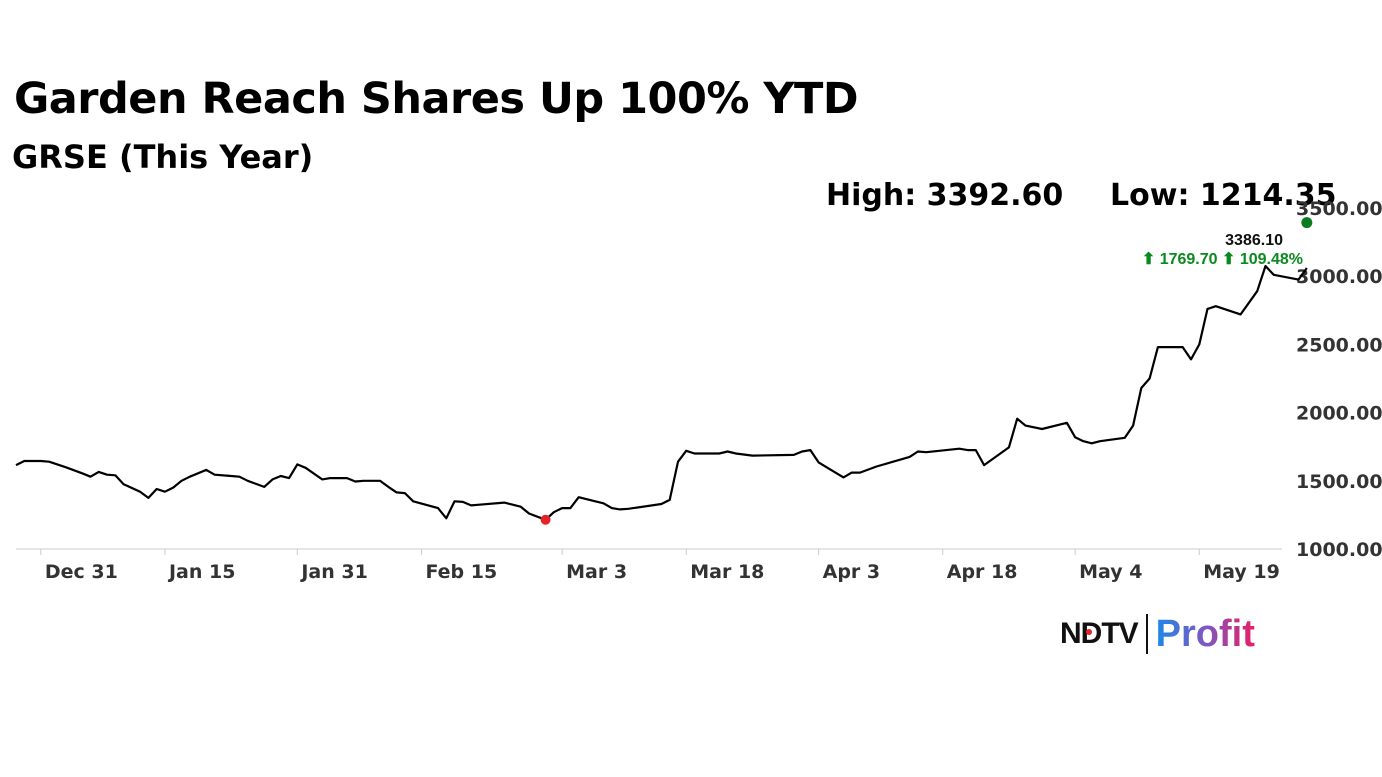 Image resolution: width=1382 pixels, height=777 pixels. I want to click on high-stat: High: 3392.60, so click(945, 195).